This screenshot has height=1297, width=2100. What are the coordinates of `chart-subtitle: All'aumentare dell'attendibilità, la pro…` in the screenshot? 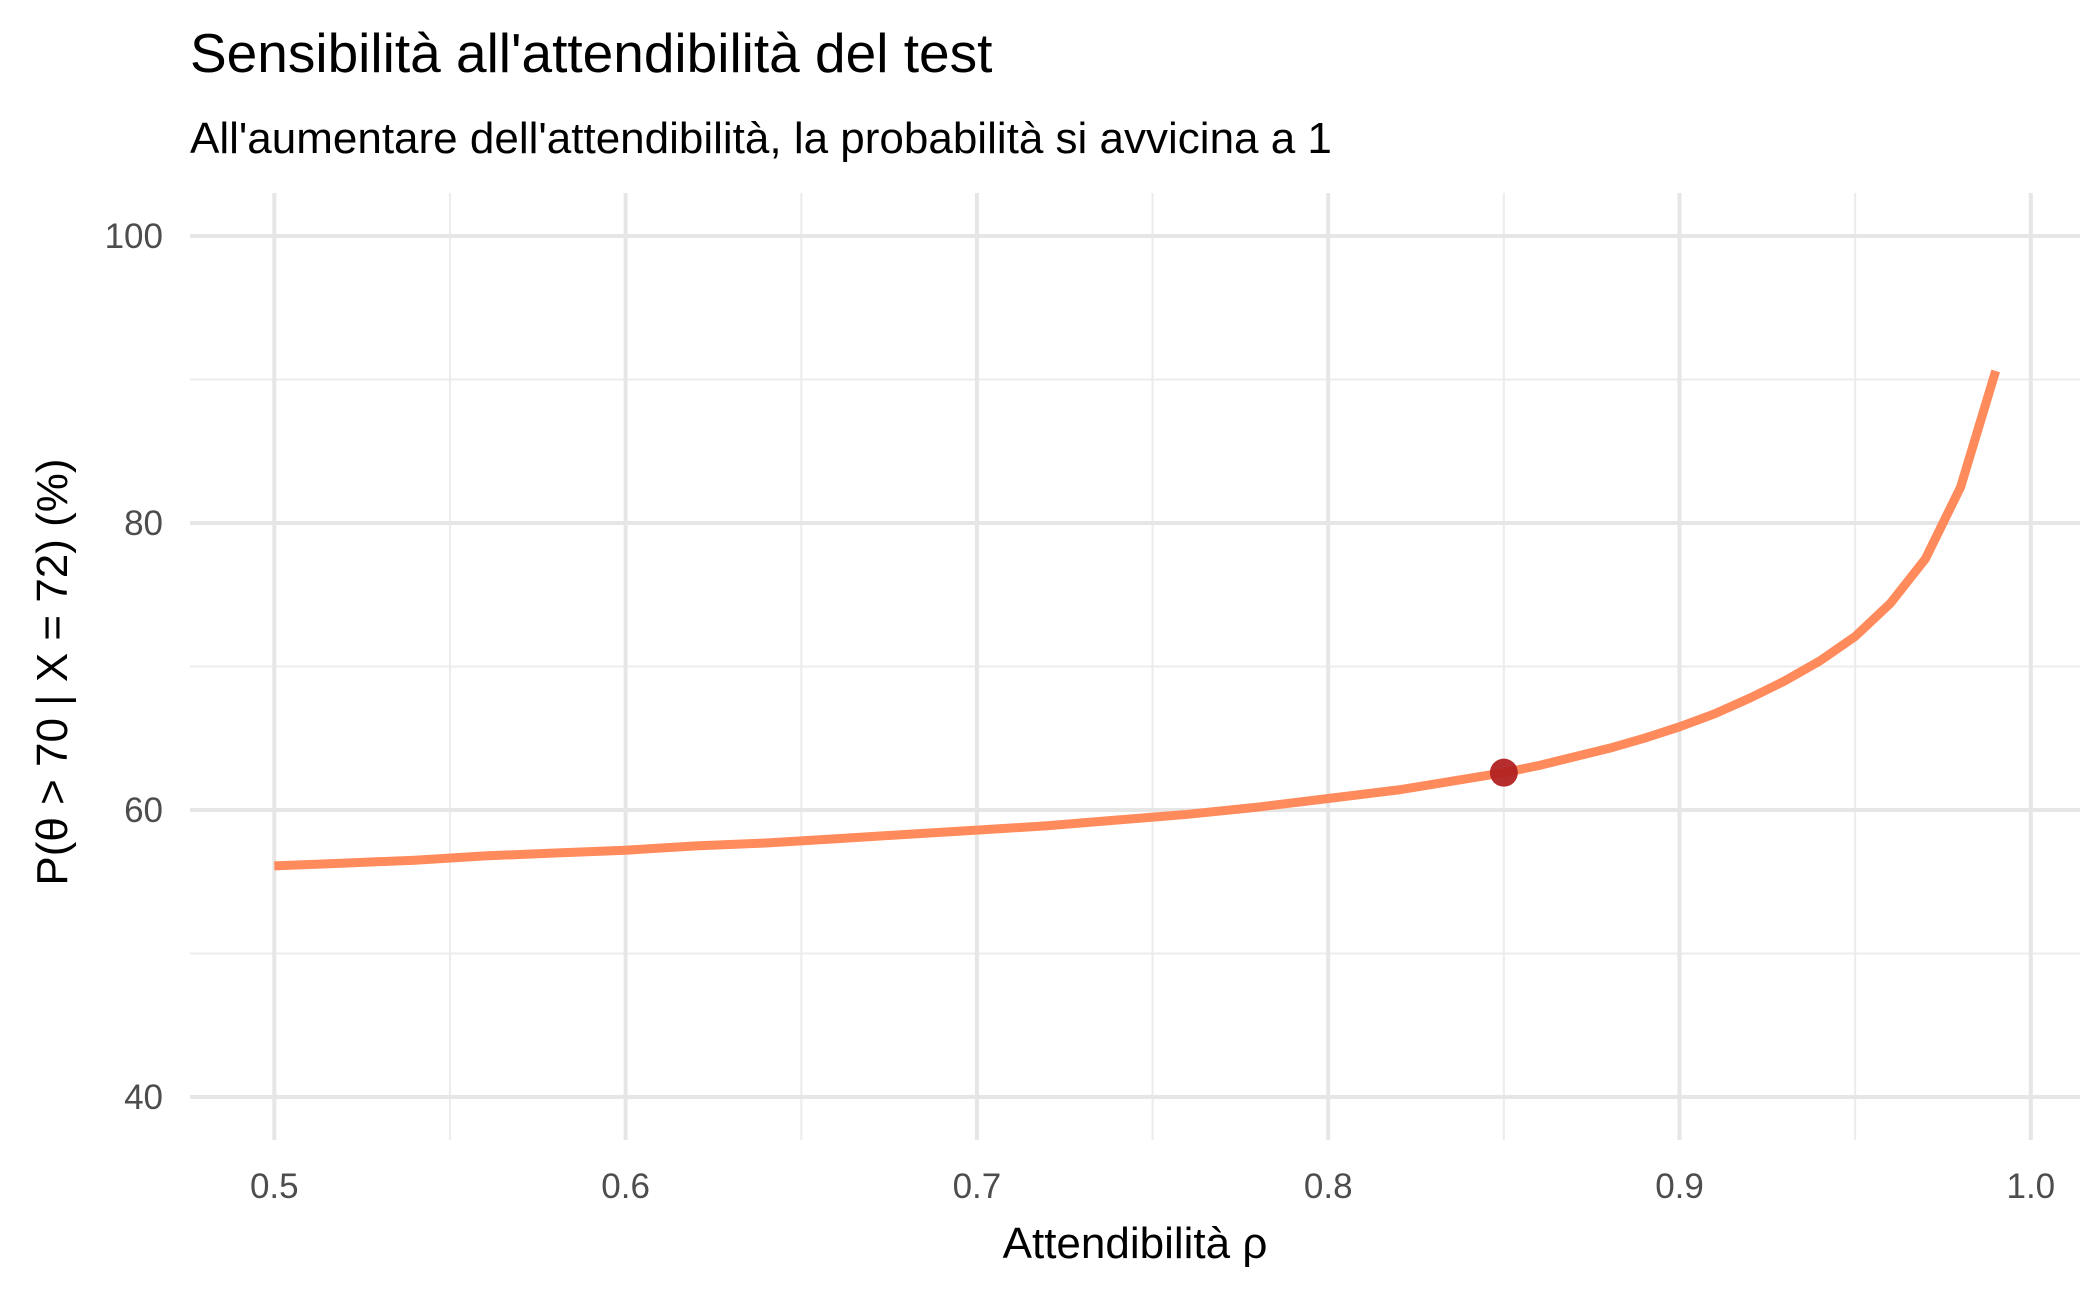 It's located at (761, 138).